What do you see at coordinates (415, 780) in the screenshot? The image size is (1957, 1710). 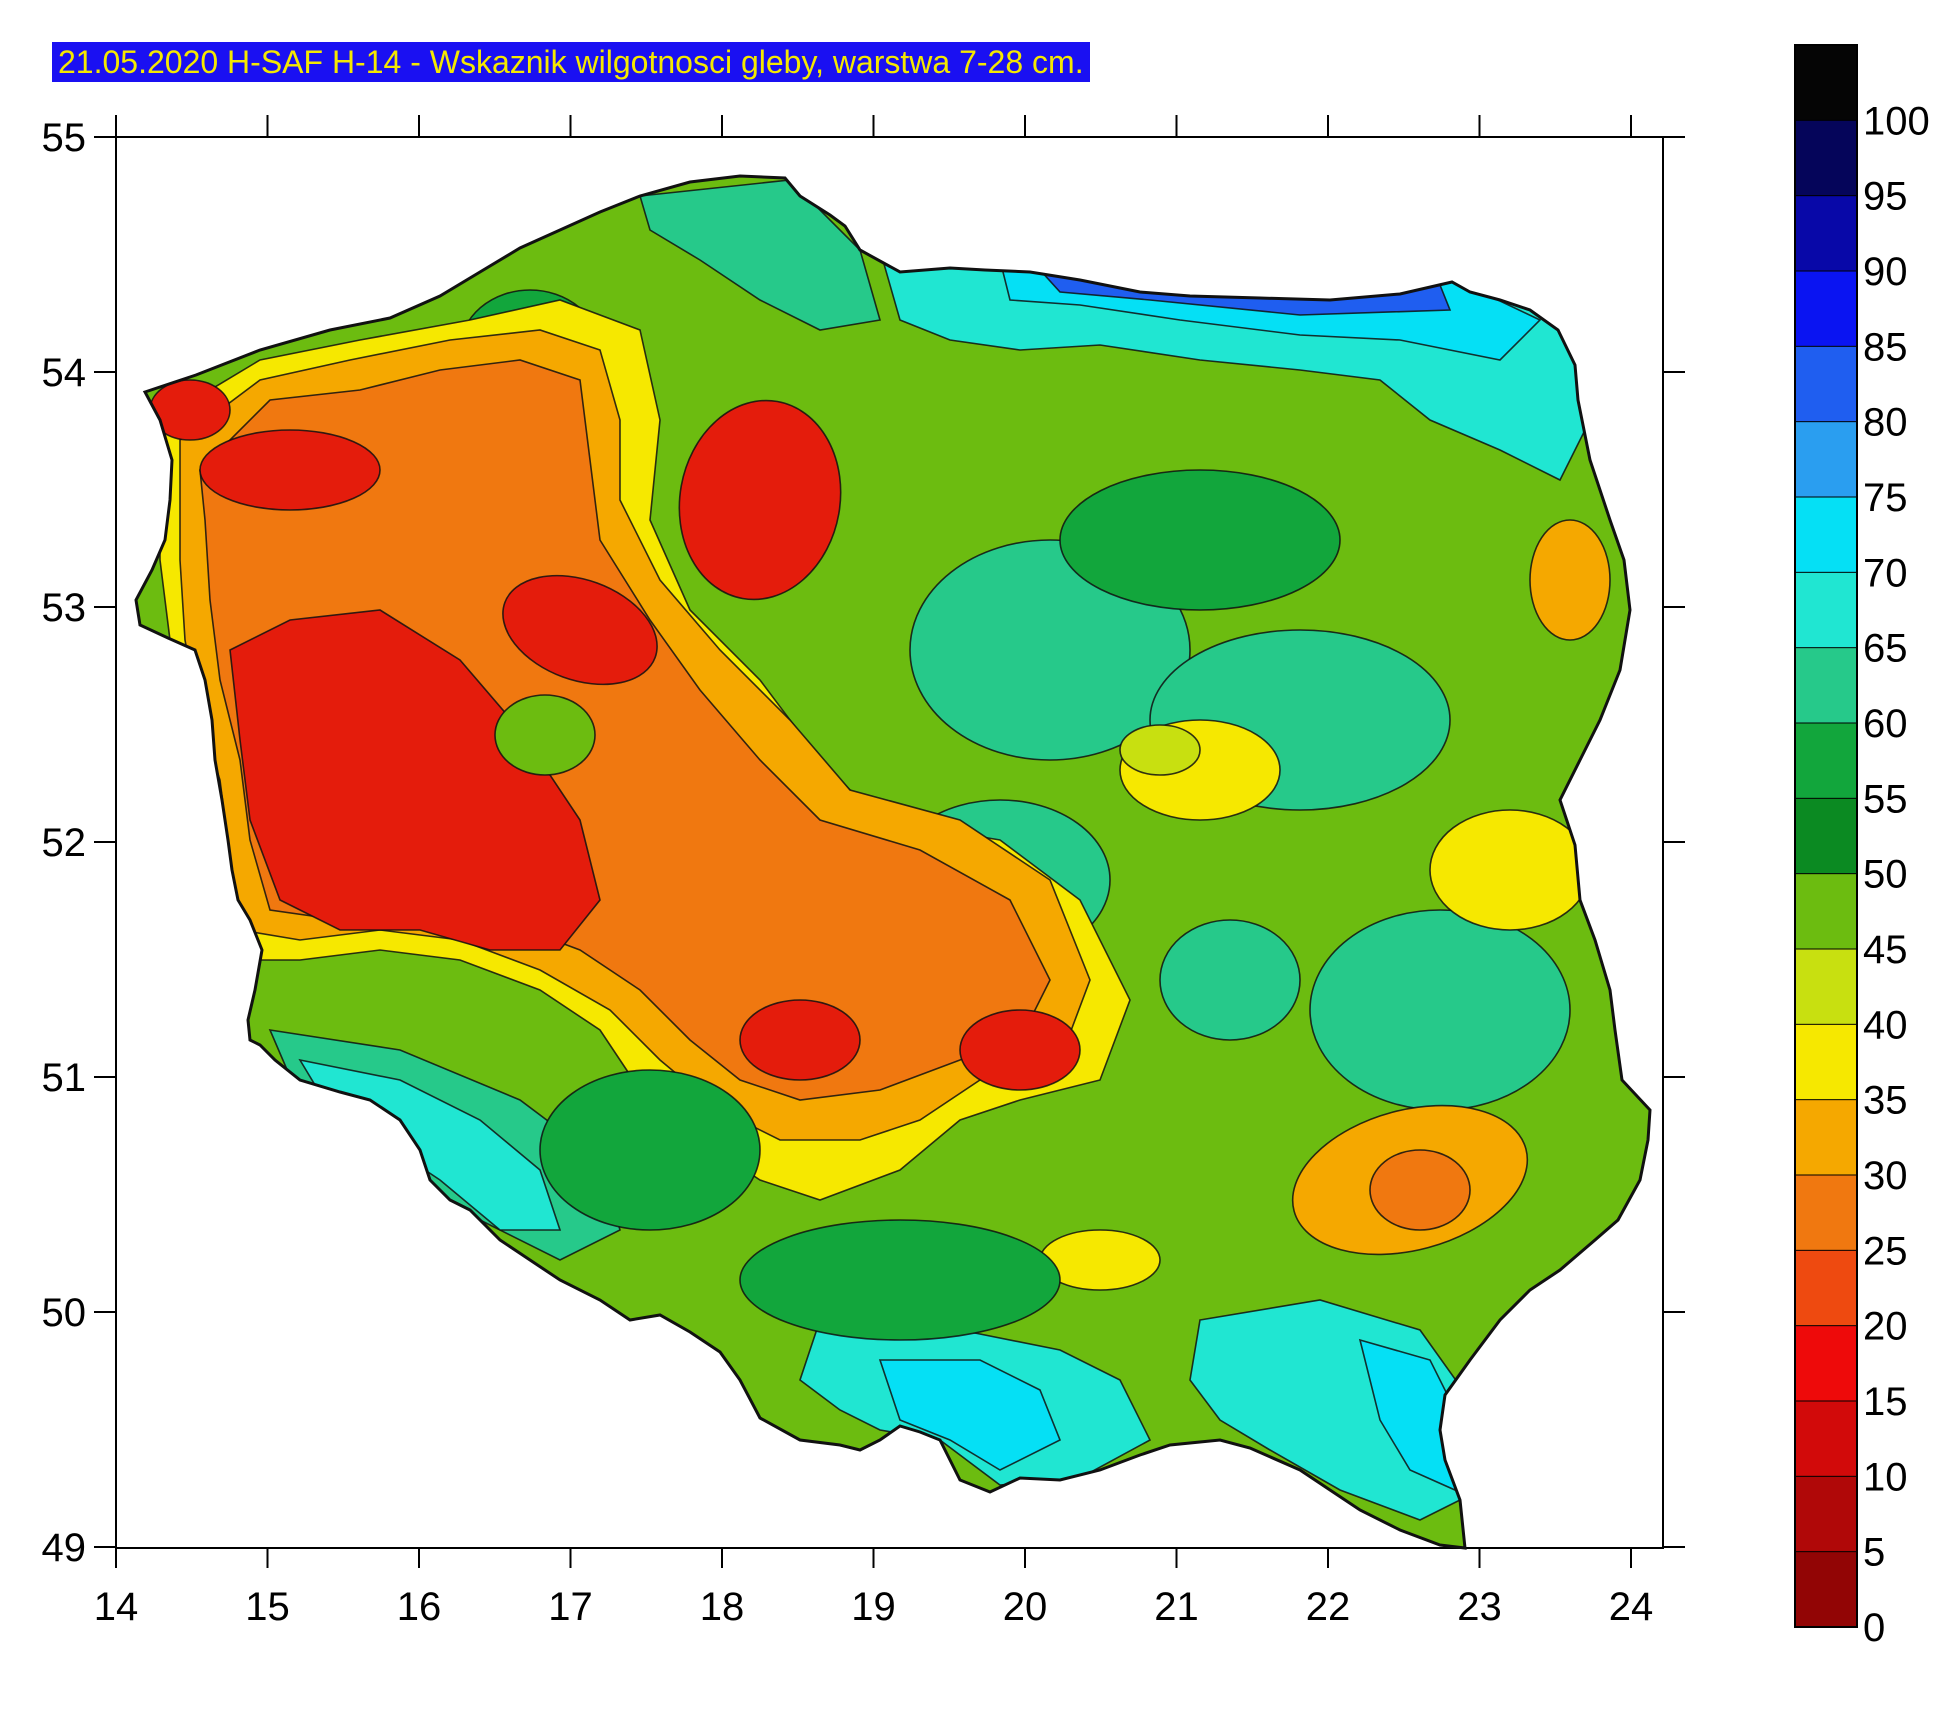 I see `lubuskie-very-dry` at bounding box center [415, 780].